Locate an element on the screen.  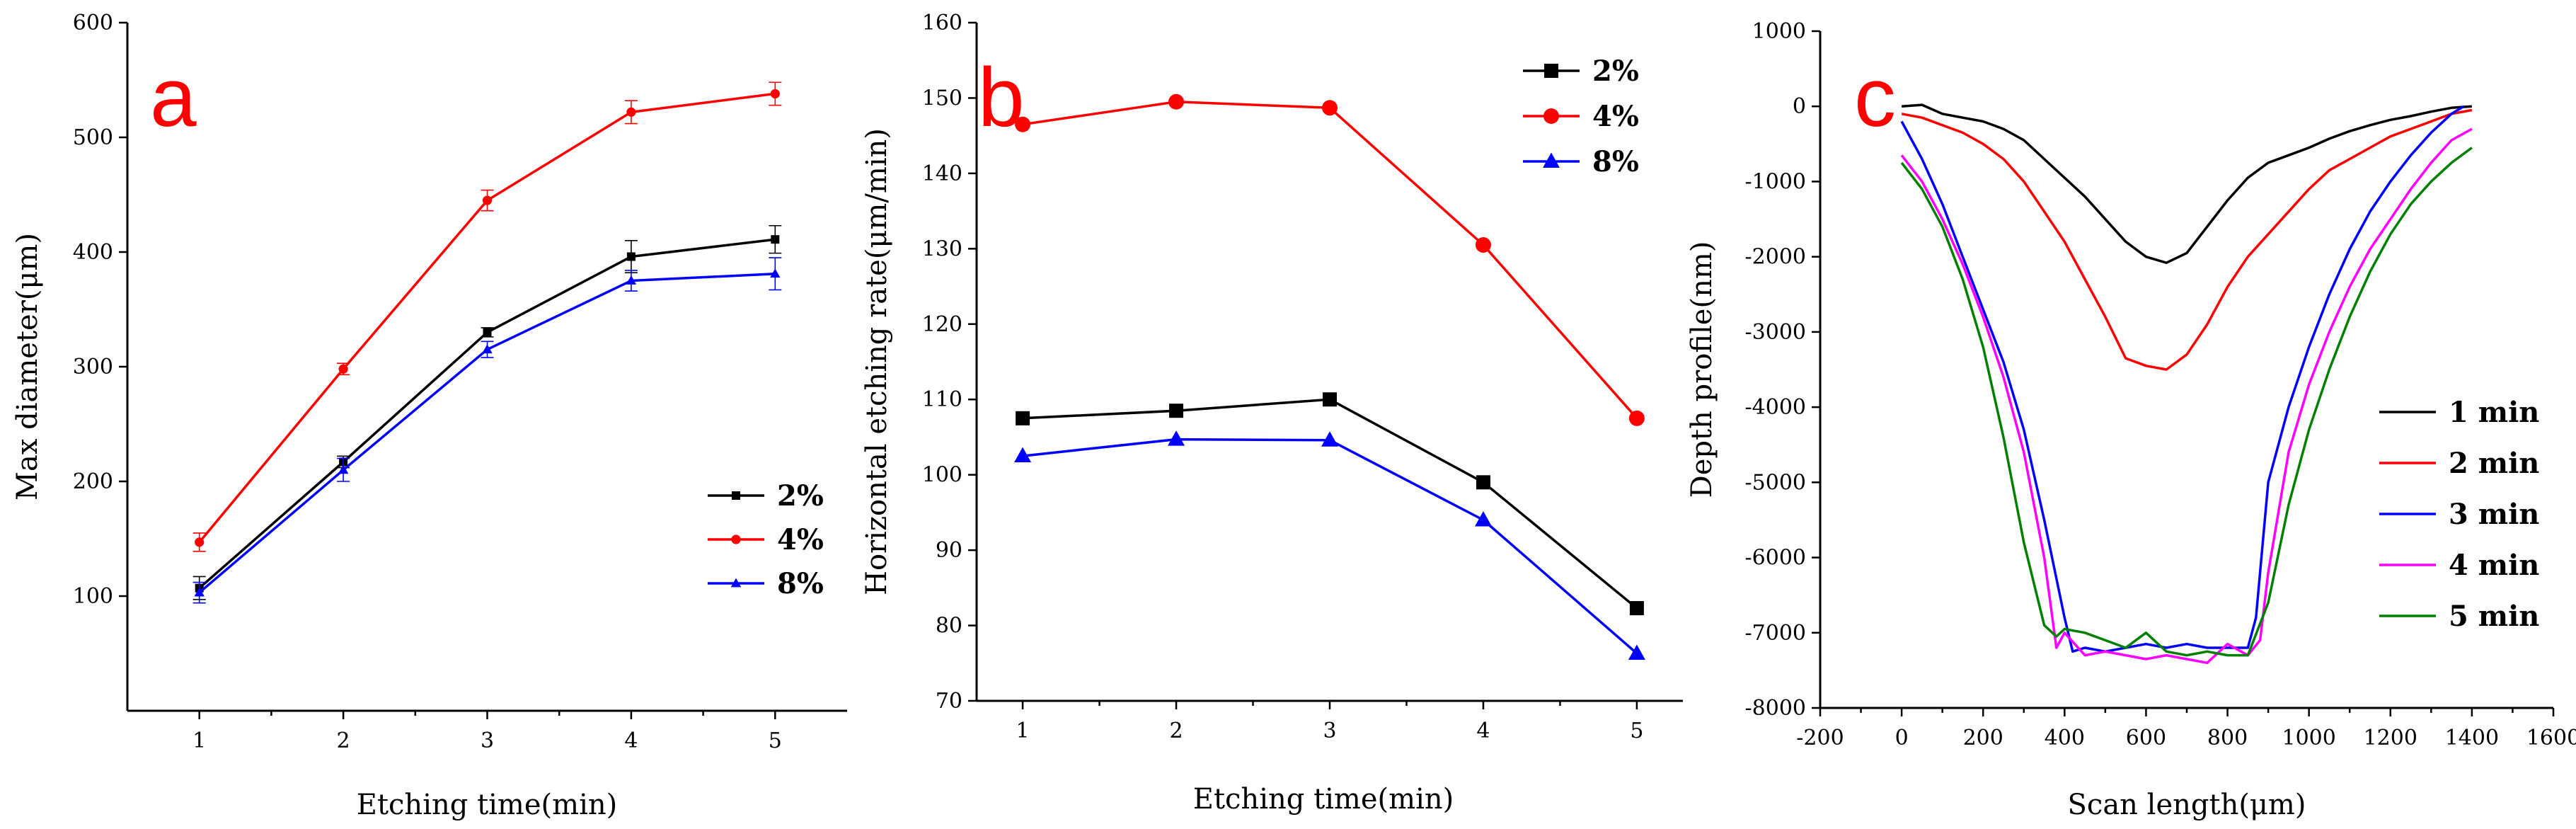
panel-c-legend: 1 min 2 min 3 min 4 min 5 min is located at coordinates (2459, 514).